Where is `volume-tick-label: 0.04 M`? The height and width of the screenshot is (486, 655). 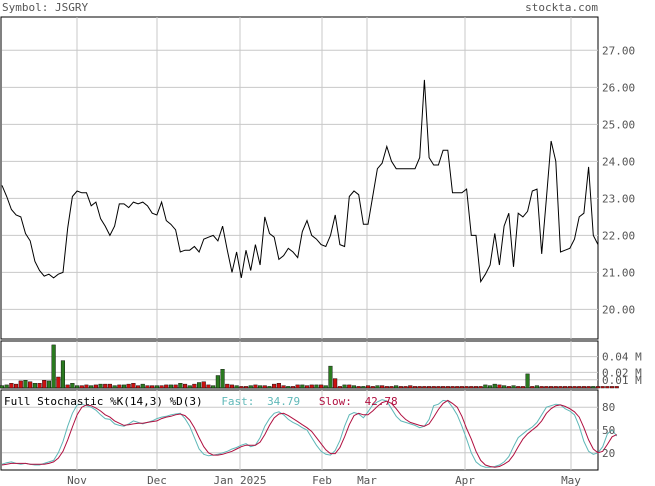
volume-tick-label: 0.04 M is located at coordinates (622, 357).